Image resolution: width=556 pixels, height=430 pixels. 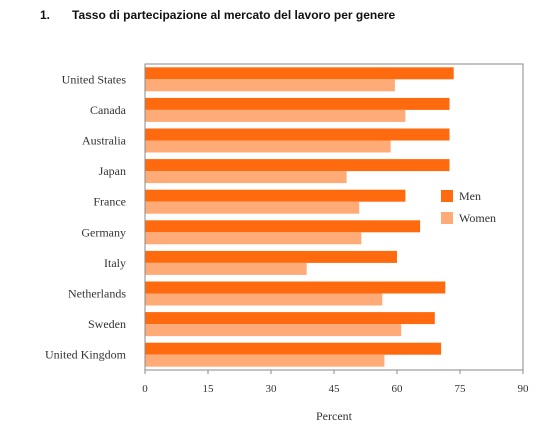 What do you see at coordinates (209, 389) in the screenshot?
I see `x-tick-label-15: 15` at bounding box center [209, 389].